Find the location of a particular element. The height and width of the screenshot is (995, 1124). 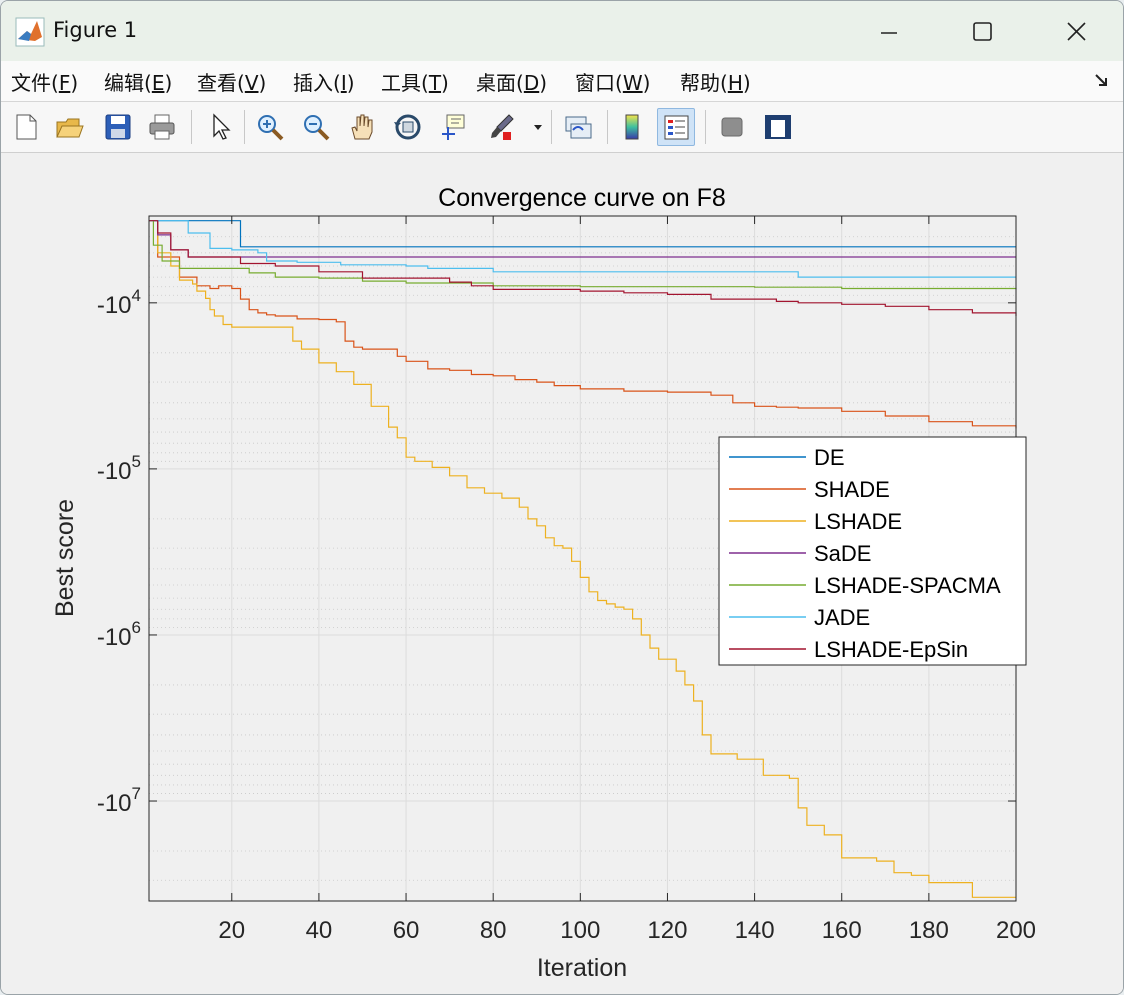

y-tick-label: -105 is located at coordinates (119, 468).